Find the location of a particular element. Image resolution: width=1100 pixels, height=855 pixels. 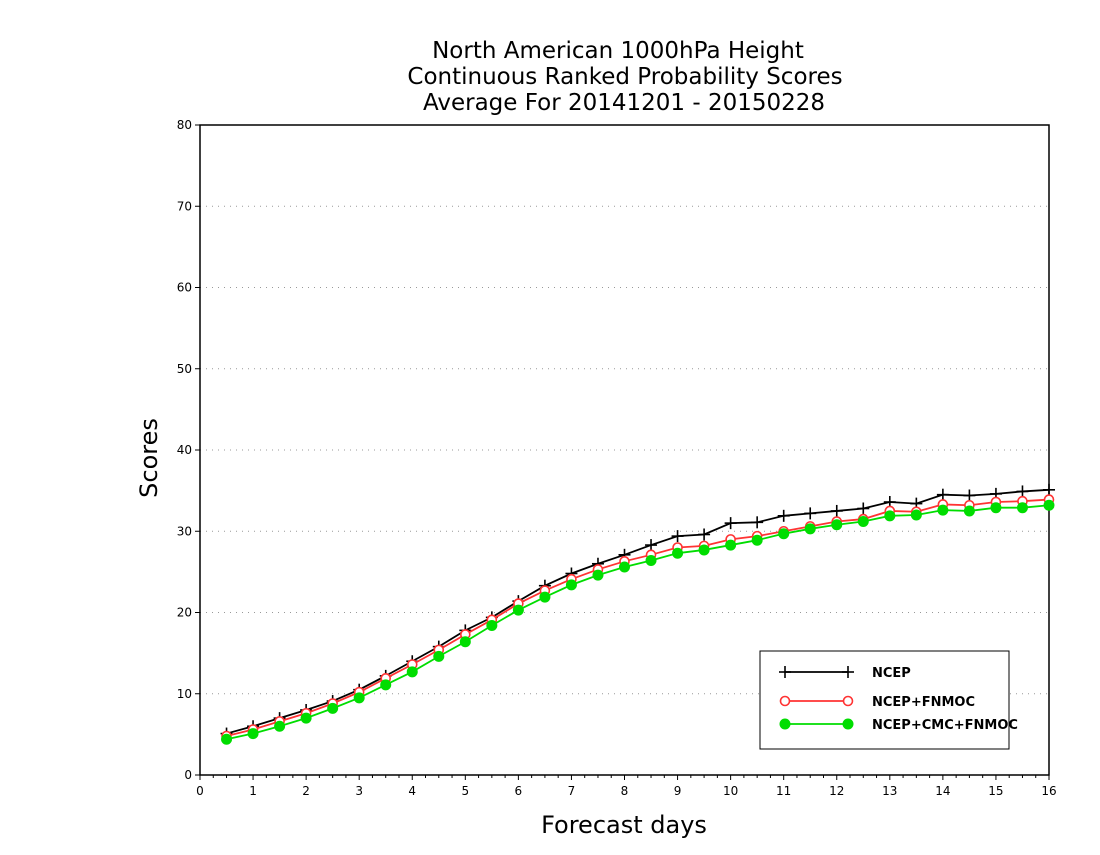

legend-item-ncep-fnmoc: NCEP+FNMOC is located at coordinates (877, 702).